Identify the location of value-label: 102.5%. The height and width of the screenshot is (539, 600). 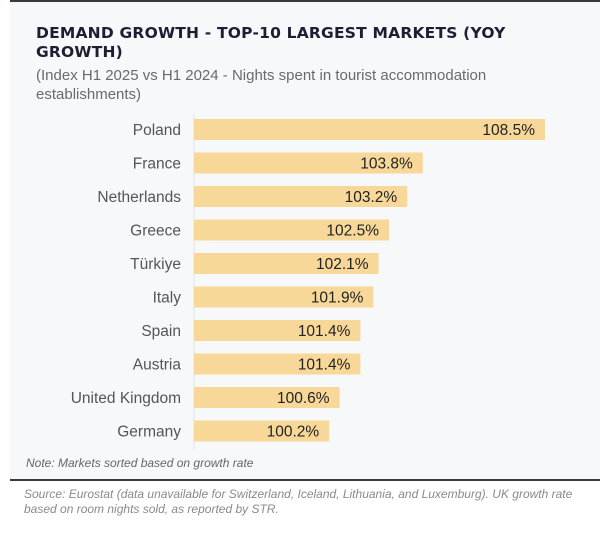
(352, 231).